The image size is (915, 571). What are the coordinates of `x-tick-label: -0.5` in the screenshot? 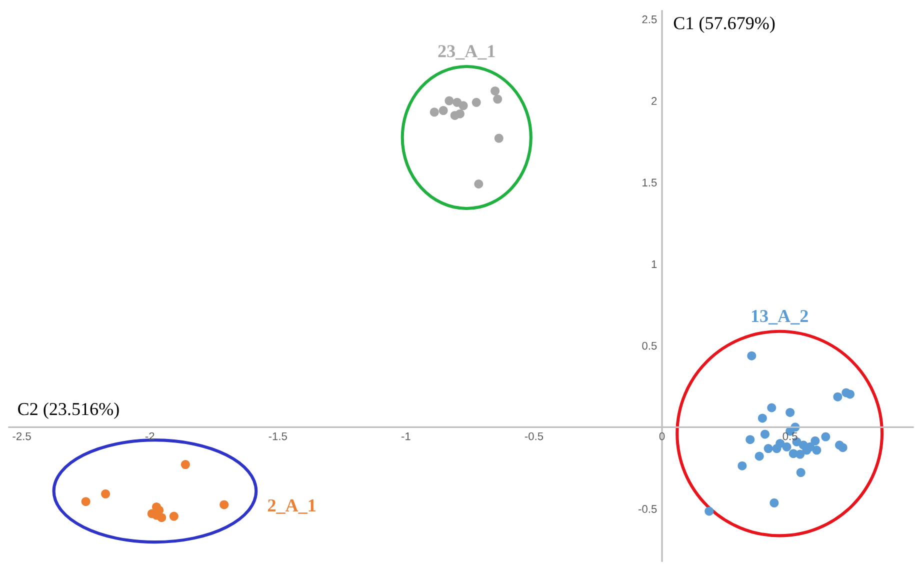 It's located at (534, 436).